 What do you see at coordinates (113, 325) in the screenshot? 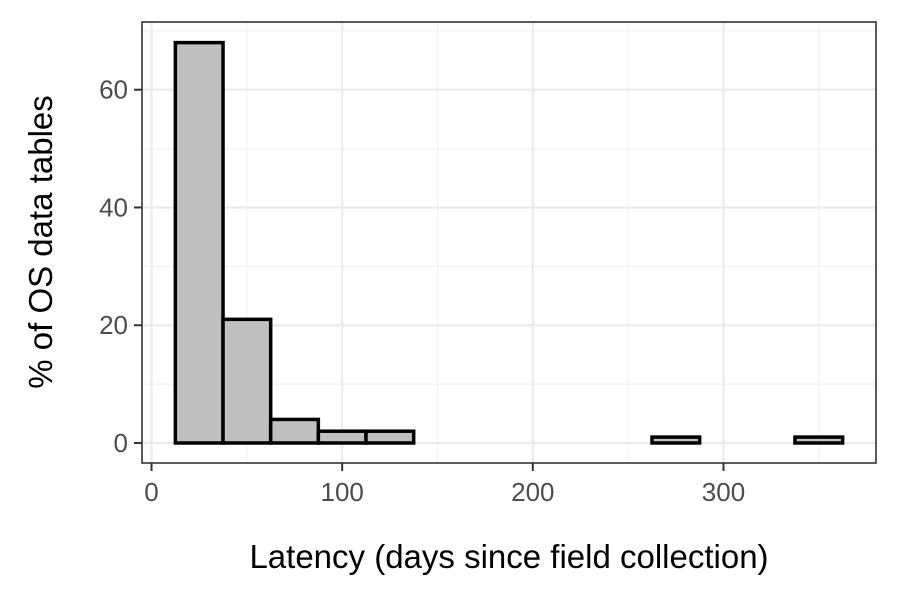
I see `y-tick-label: 20` at bounding box center [113, 325].